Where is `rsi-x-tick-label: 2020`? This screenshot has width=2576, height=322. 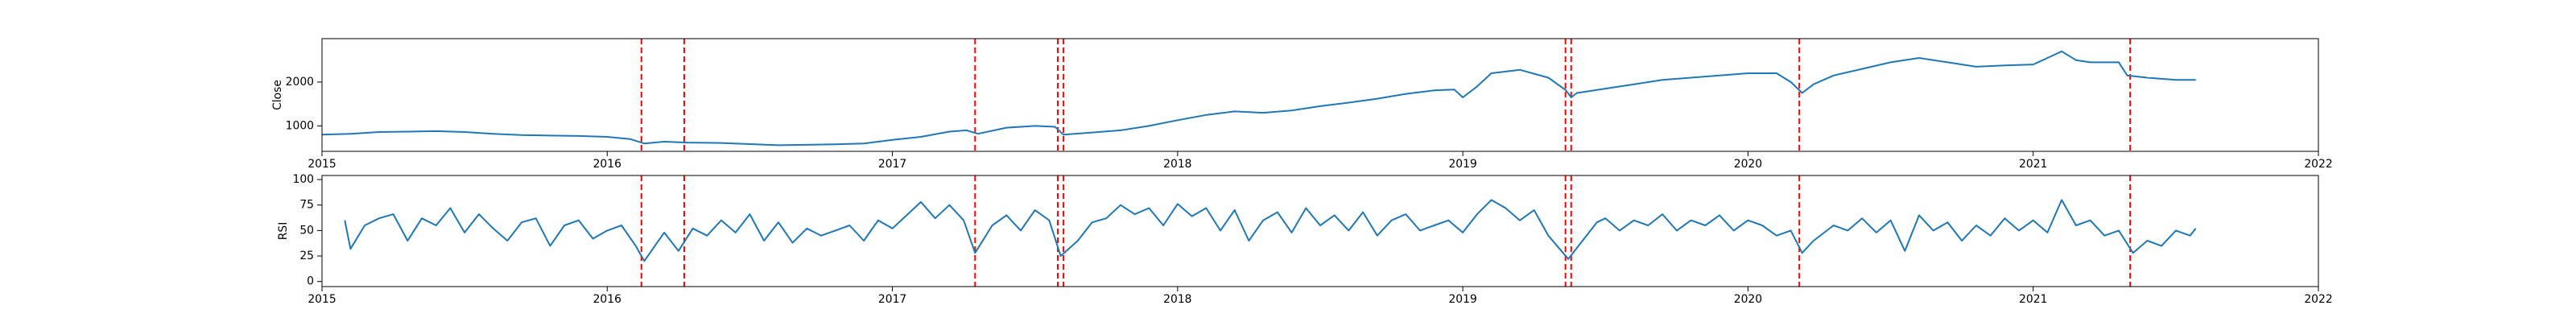
rsi-x-tick-label: 2020 is located at coordinates (1748, 299).